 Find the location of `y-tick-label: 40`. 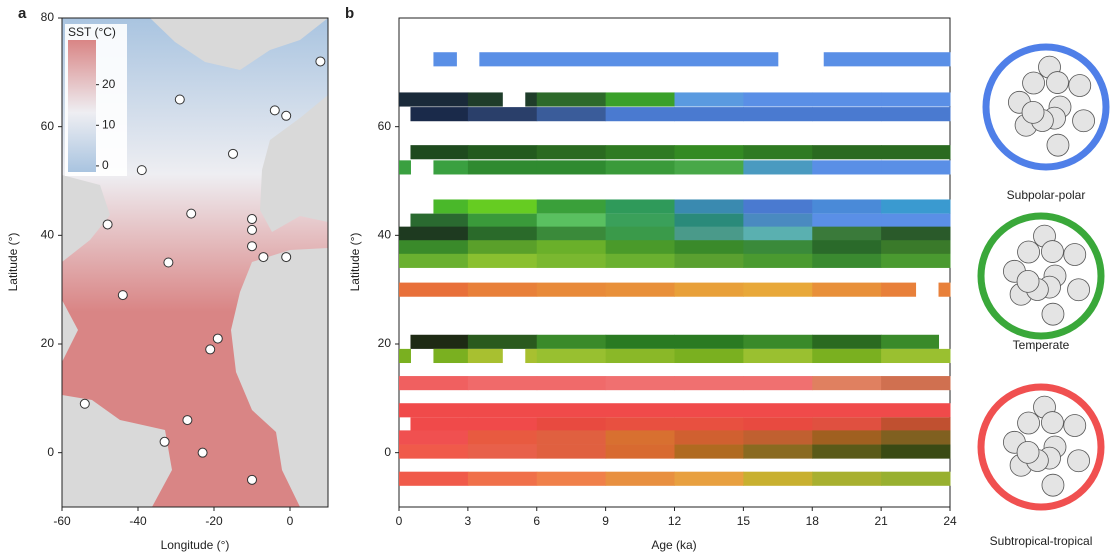

y-tick-label: 40 is located at coordinates (48, 235).